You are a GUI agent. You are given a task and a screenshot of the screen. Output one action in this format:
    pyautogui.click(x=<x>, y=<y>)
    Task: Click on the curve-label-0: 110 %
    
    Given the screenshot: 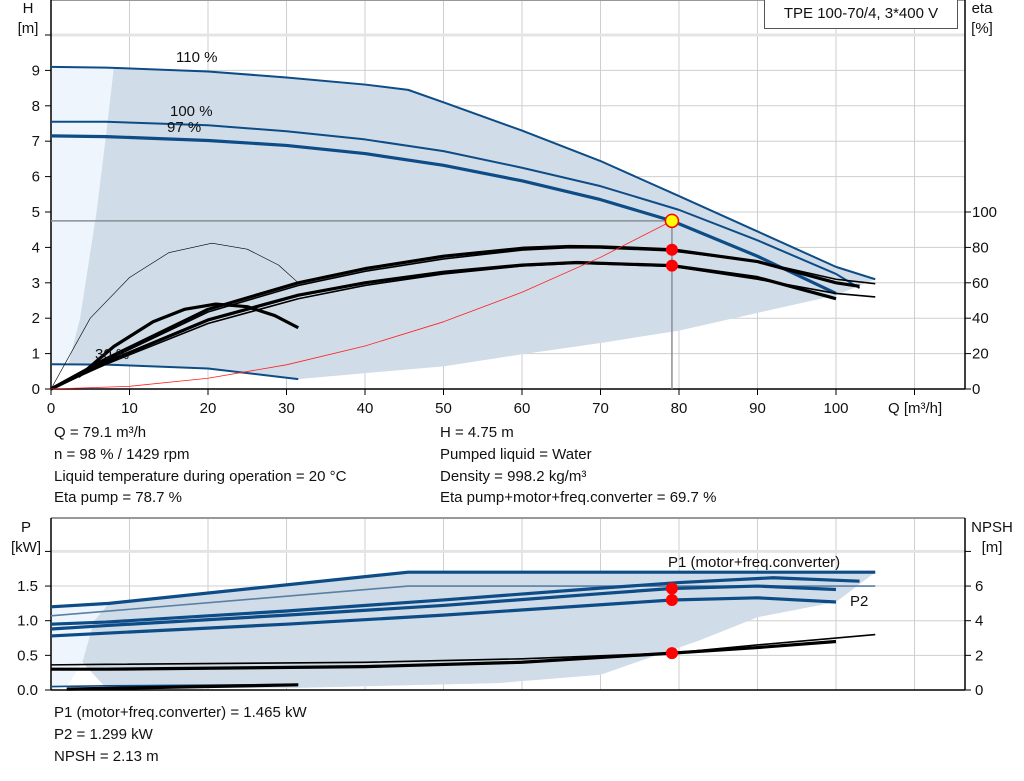 What is the action you would take?
    pyautogui.click(x=196, y=57)
    